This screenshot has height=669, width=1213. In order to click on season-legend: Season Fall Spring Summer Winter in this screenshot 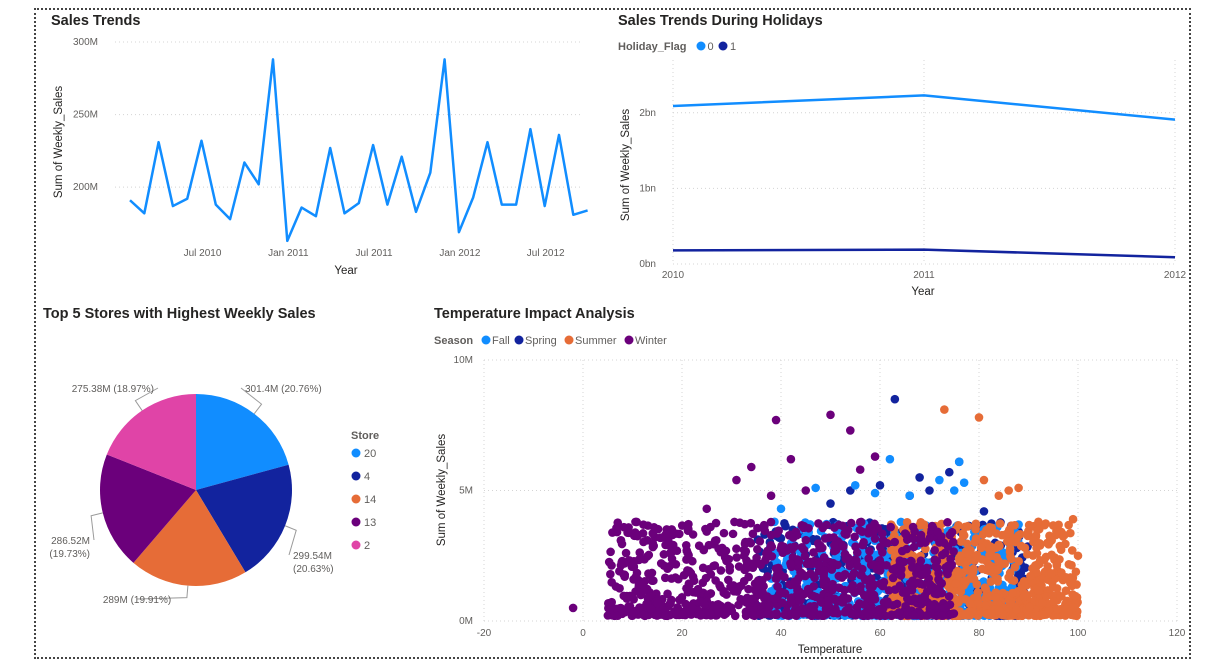, I will do `click(550, 341)`.